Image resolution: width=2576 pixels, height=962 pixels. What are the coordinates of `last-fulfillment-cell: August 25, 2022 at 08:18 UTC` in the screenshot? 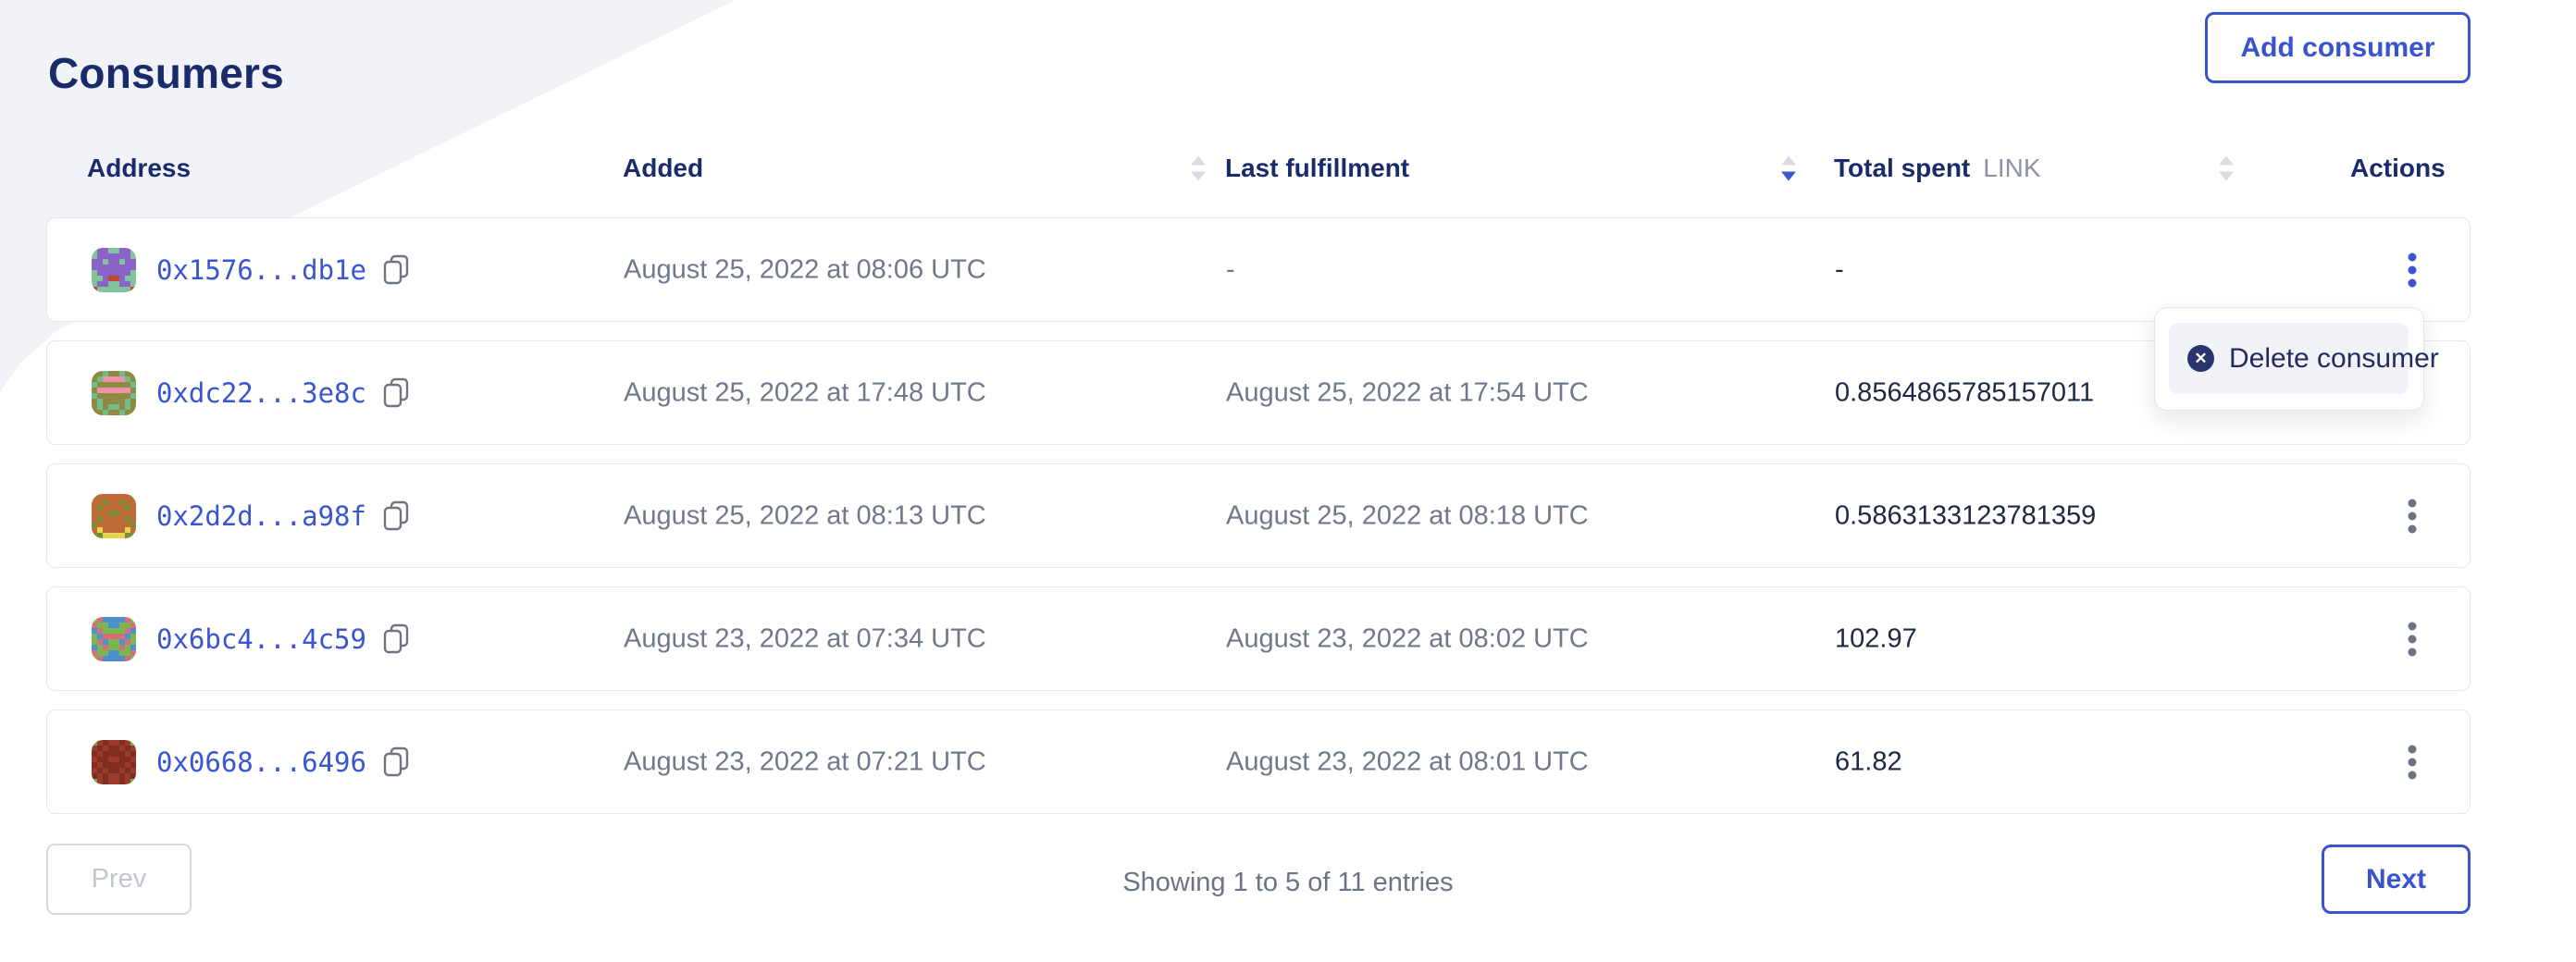 It's located at (1408, 515).